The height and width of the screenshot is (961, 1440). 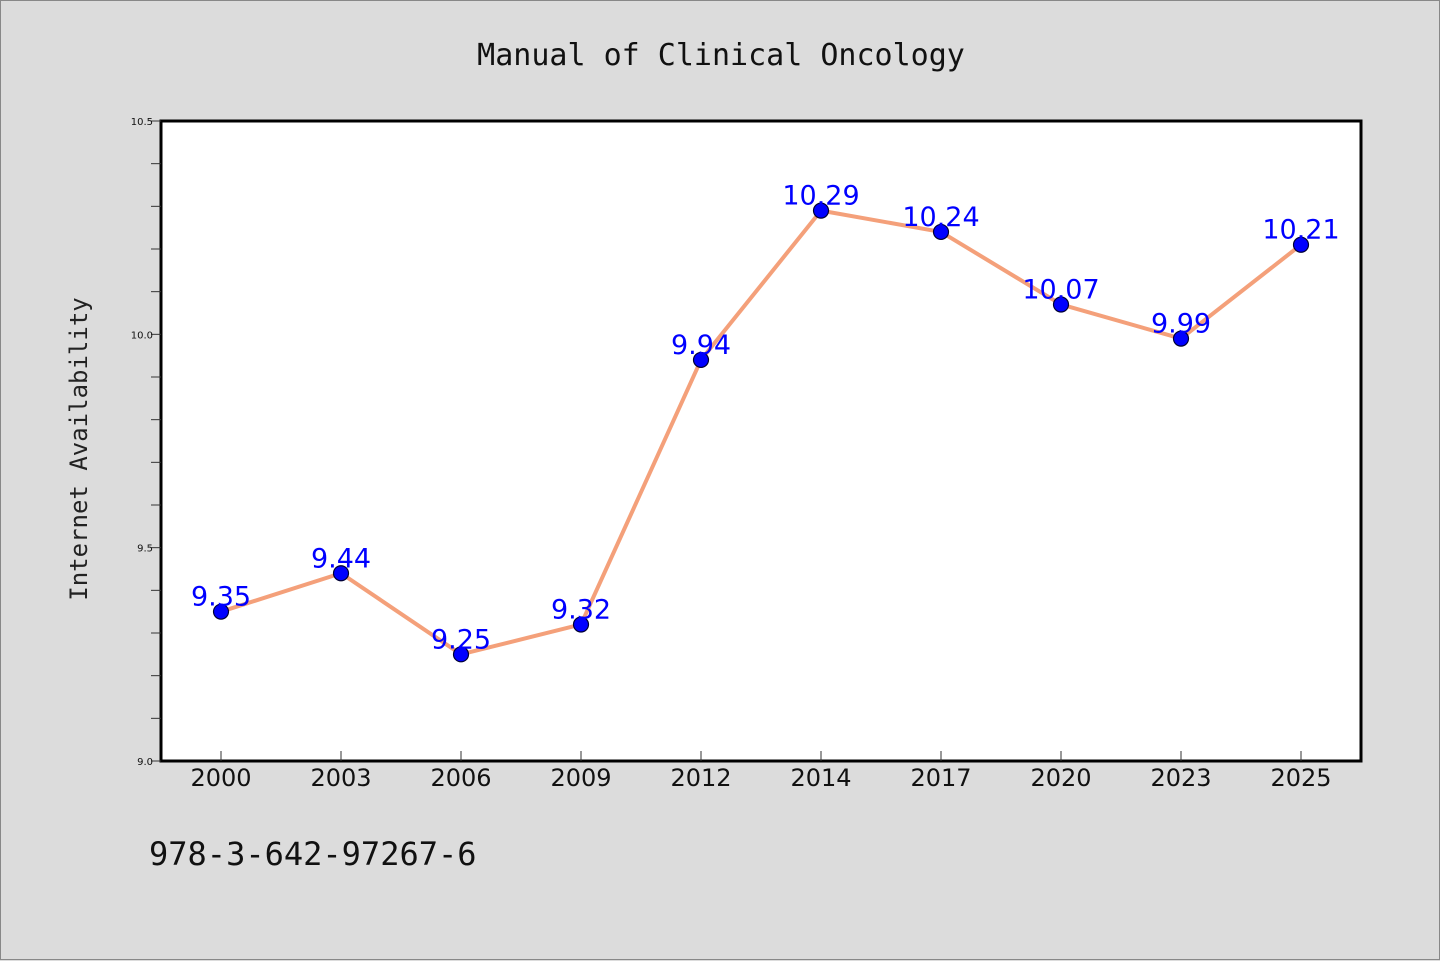 I want to click on x-tick-label: 2003, so click(x=340, y=778).